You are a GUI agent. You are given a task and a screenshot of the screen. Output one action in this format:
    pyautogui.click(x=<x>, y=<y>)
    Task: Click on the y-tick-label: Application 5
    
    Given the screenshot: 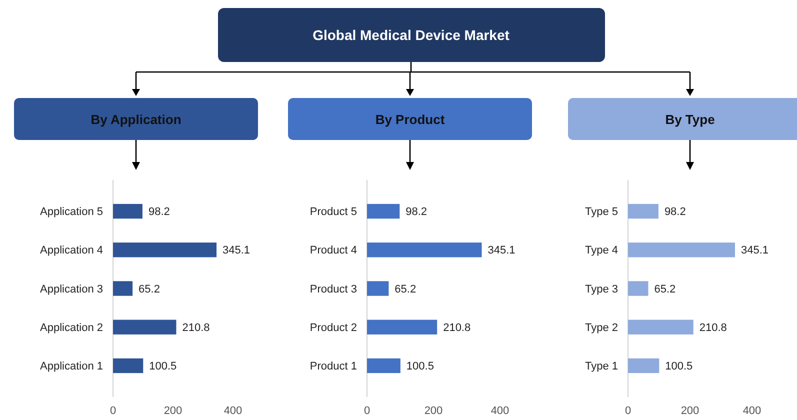 What is the action you would take?
    pyautogui.click(x=71, y=212)
    